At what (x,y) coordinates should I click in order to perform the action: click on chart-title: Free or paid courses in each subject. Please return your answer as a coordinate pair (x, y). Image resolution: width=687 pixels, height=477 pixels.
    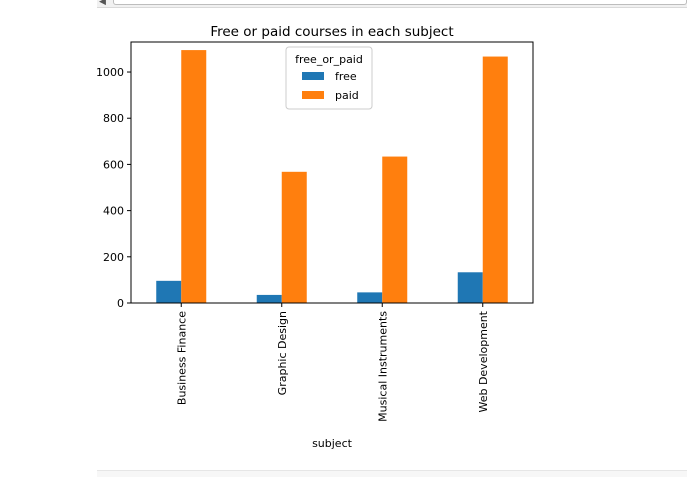
    Looking at the image, I should click on (331, 32).